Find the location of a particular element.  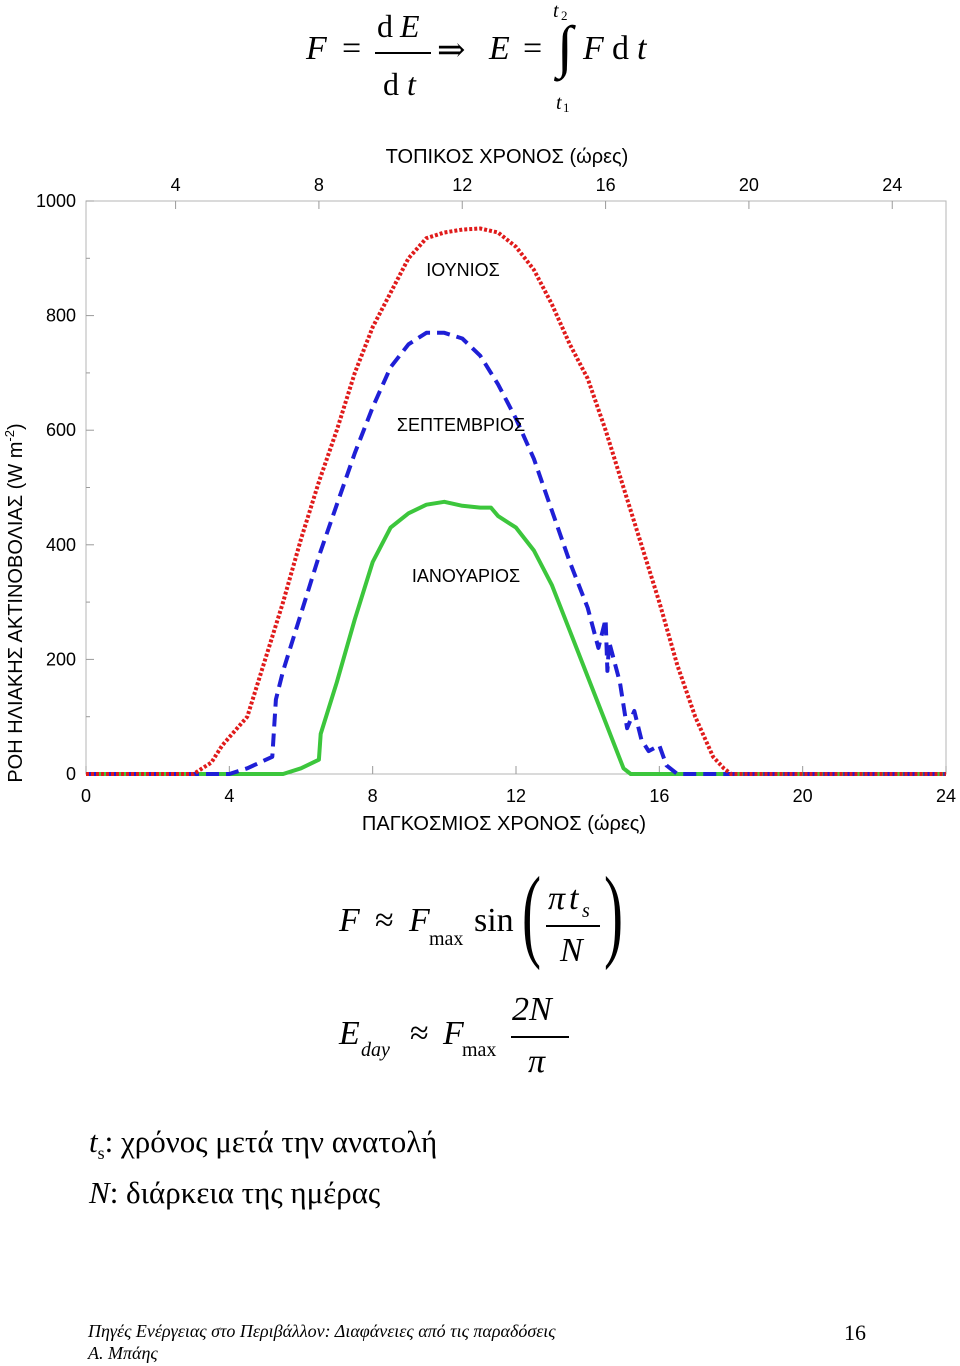

sine-max-sub: max is located at coordinates (446, 939).